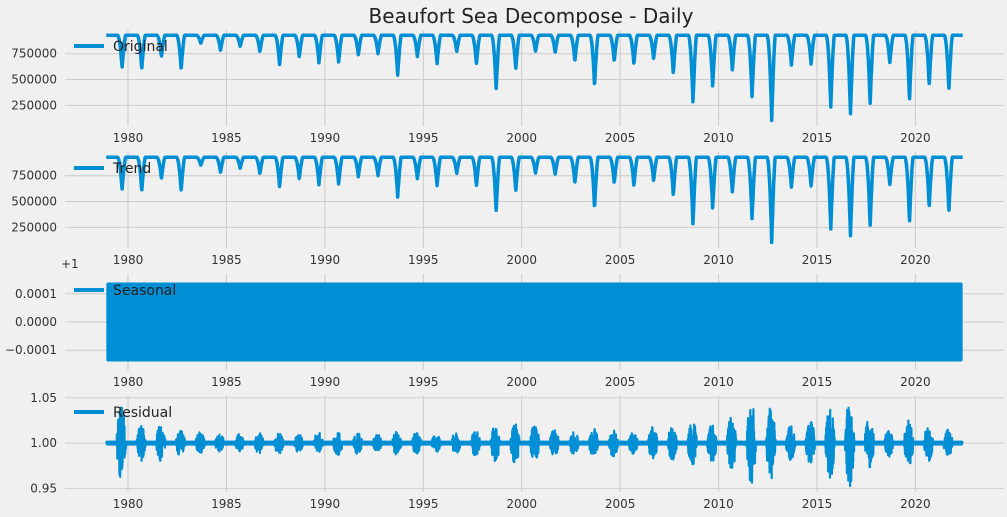 The image size is (1007, 517). I want to click on y-tick-label: −0.0001, so click(31, 350).